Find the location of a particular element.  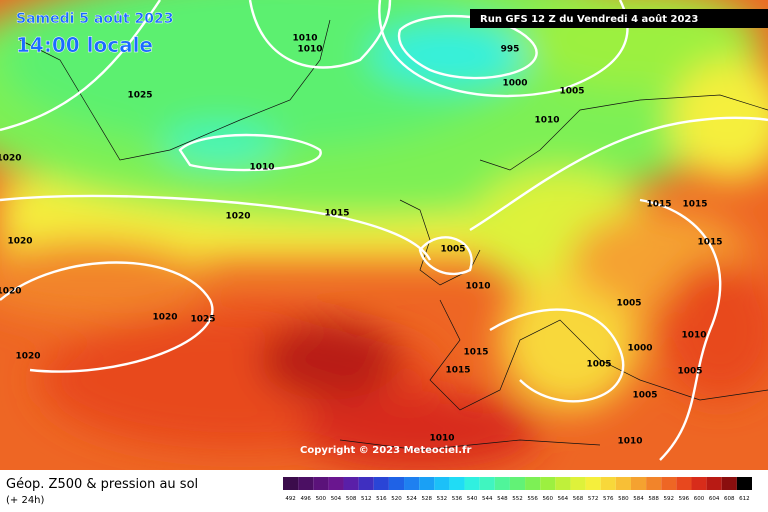

scale-label: 600 is located at coordinates (699, 499).